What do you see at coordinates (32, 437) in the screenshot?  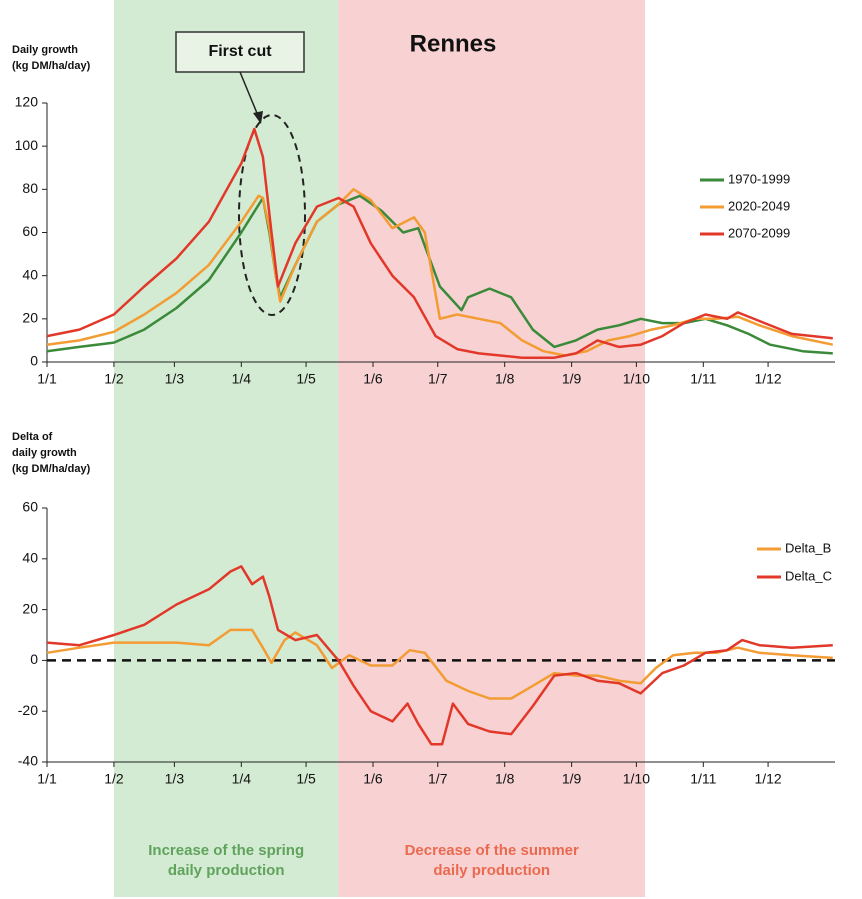 I see `y-axis-label: Delta of` at bounding box center [32, 437].